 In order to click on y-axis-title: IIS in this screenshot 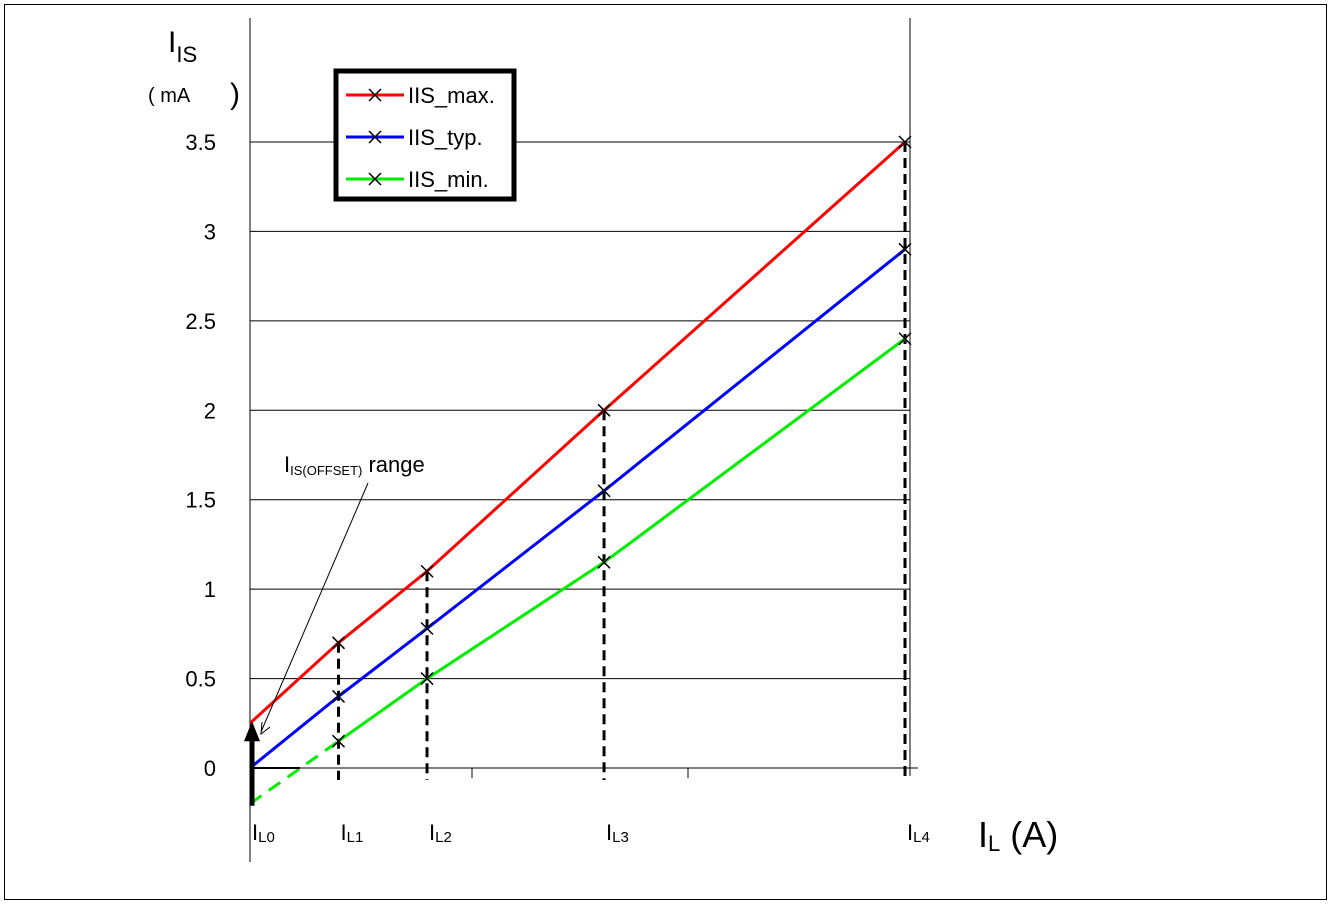, I will do `click(182, 46)`.